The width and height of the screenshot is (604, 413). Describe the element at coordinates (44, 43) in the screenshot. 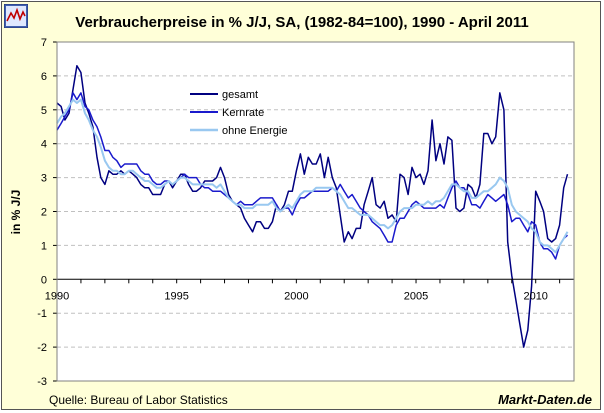

I see `y-tick-label-10: 7` at that location.